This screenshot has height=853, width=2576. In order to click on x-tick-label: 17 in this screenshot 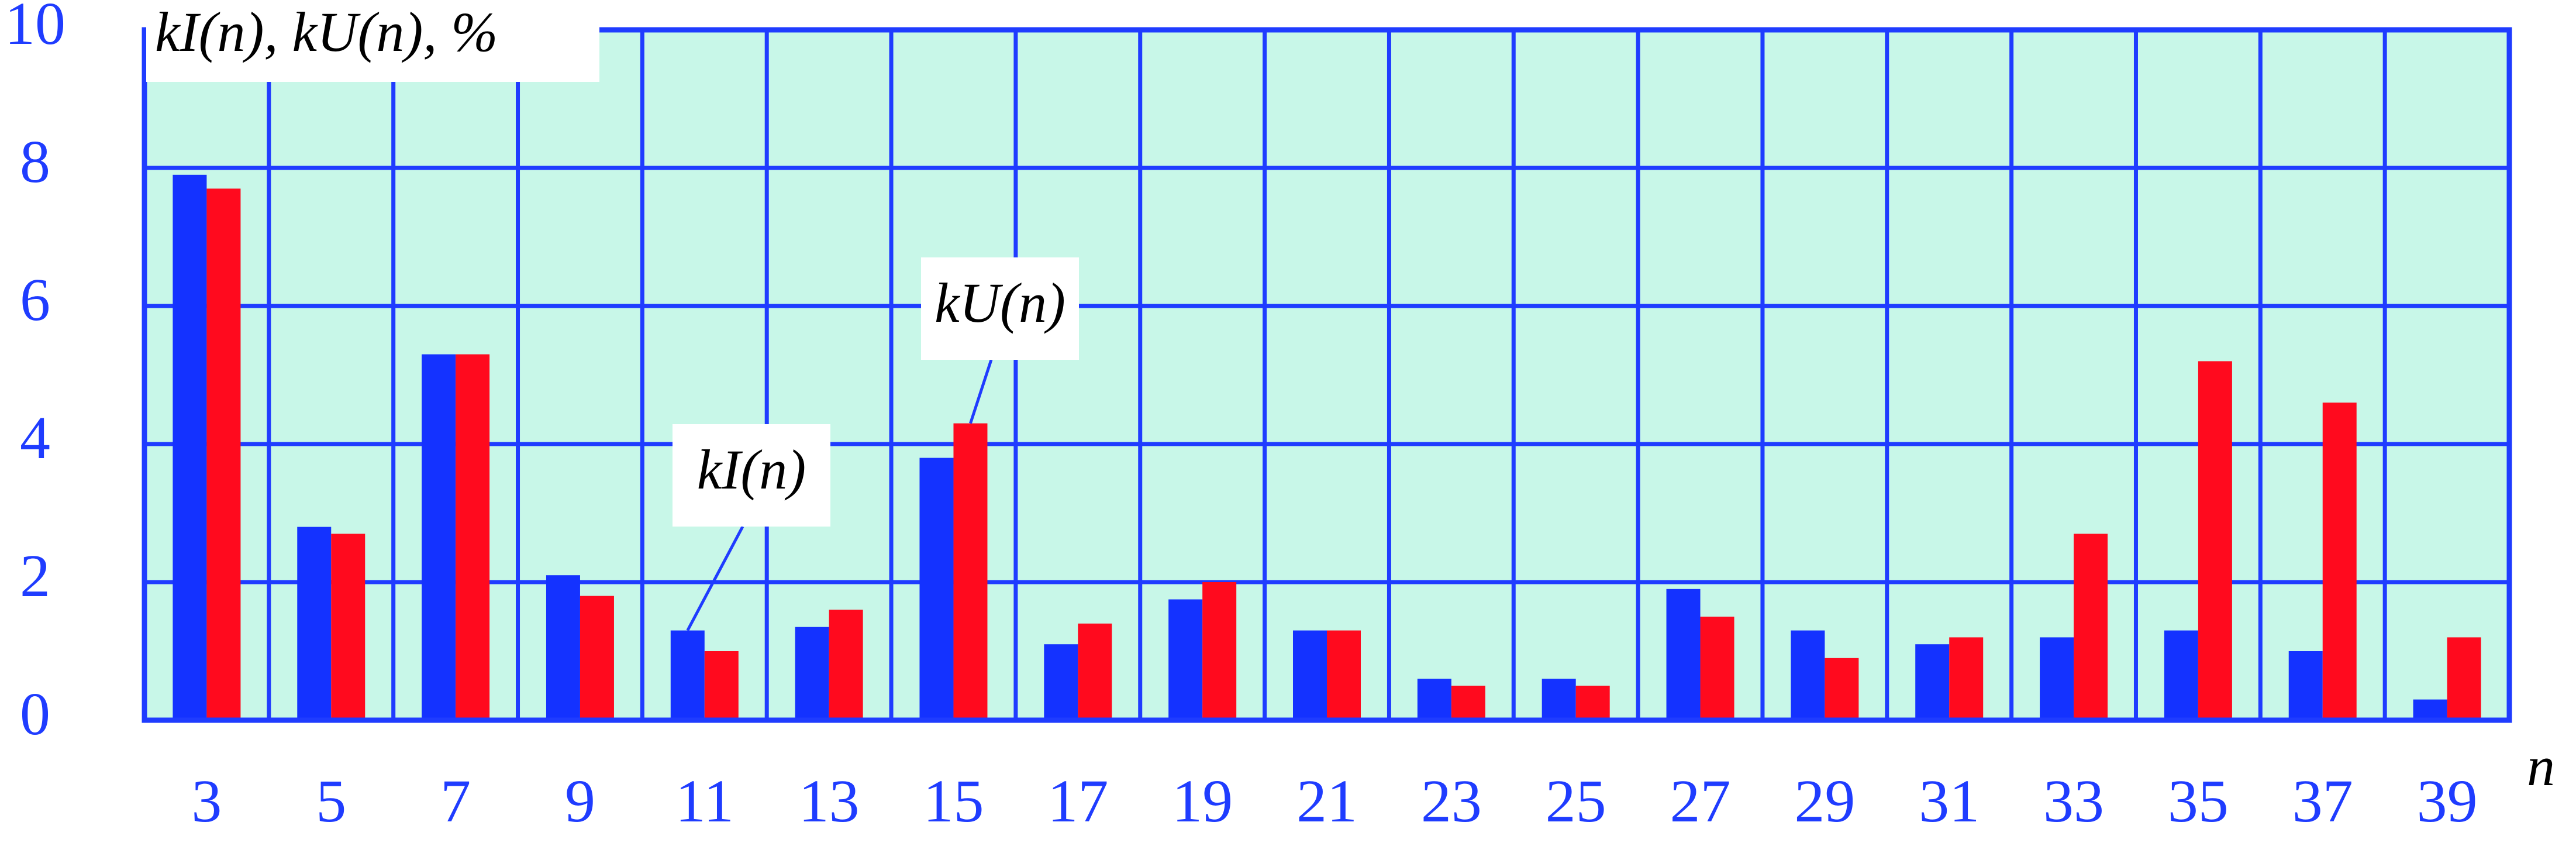, I will do `click(1078, 801)`.